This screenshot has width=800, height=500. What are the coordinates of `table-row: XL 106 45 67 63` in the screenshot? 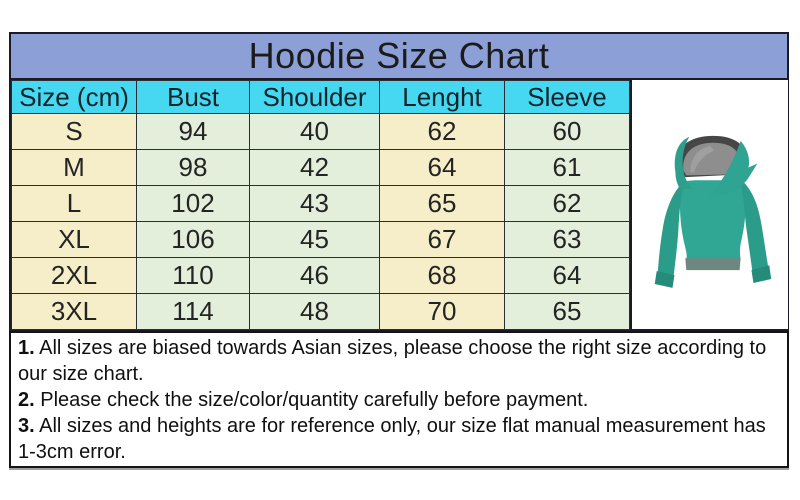 It's located at (320, 239).